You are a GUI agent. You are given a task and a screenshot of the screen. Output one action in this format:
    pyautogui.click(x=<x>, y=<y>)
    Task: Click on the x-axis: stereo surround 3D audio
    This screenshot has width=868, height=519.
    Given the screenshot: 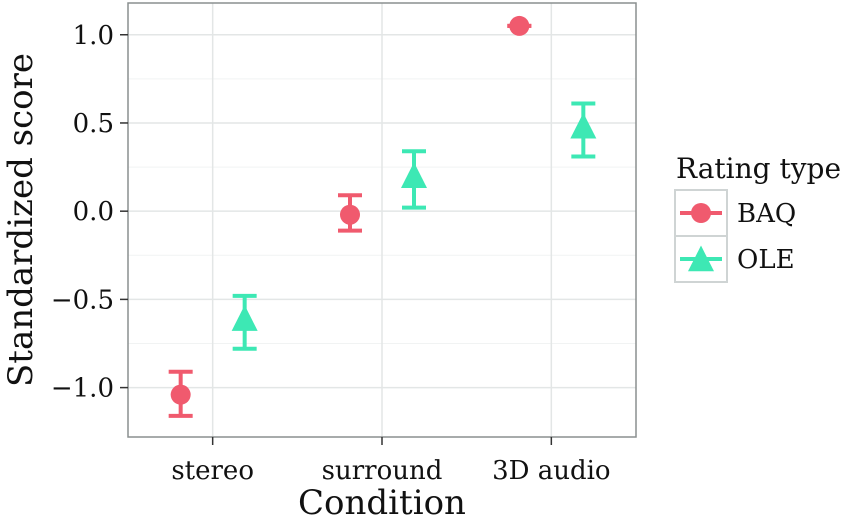 What is the action you would take?
    pyautogui.click(x=391, y=461)
    